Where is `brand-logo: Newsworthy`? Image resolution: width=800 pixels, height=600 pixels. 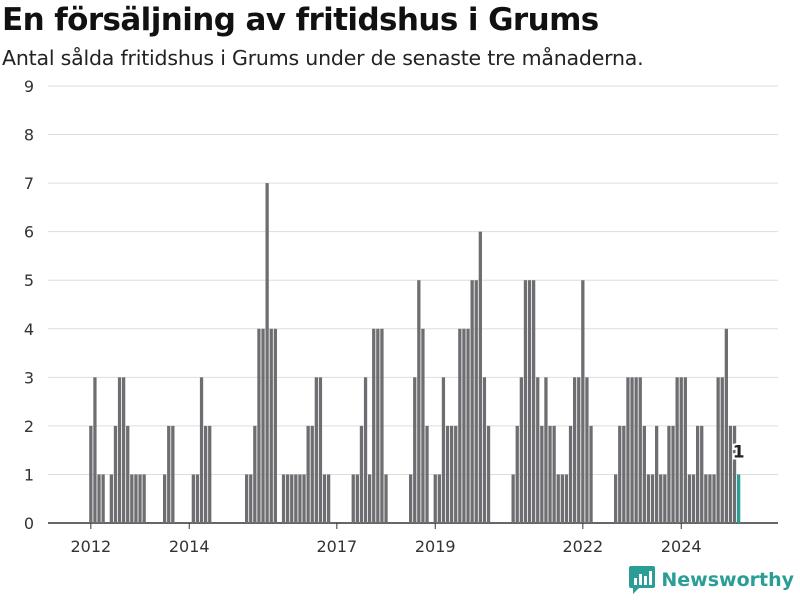
brand-logo: Newsworthy is located at coordinates (711, 580).